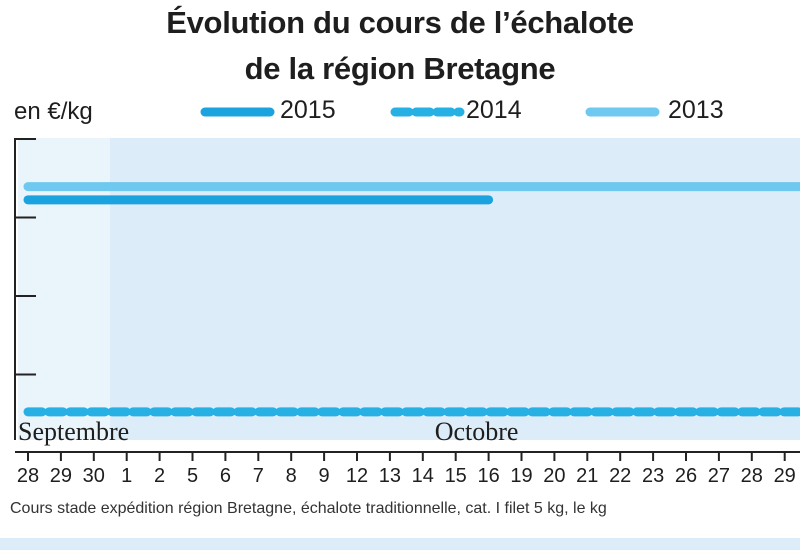 The height and width of the screenshot is (550, 800). What do you see at coordinates (719, 476) in the screenshot?
I see `x-tick-label: 27` at bounding box center [719, 476].